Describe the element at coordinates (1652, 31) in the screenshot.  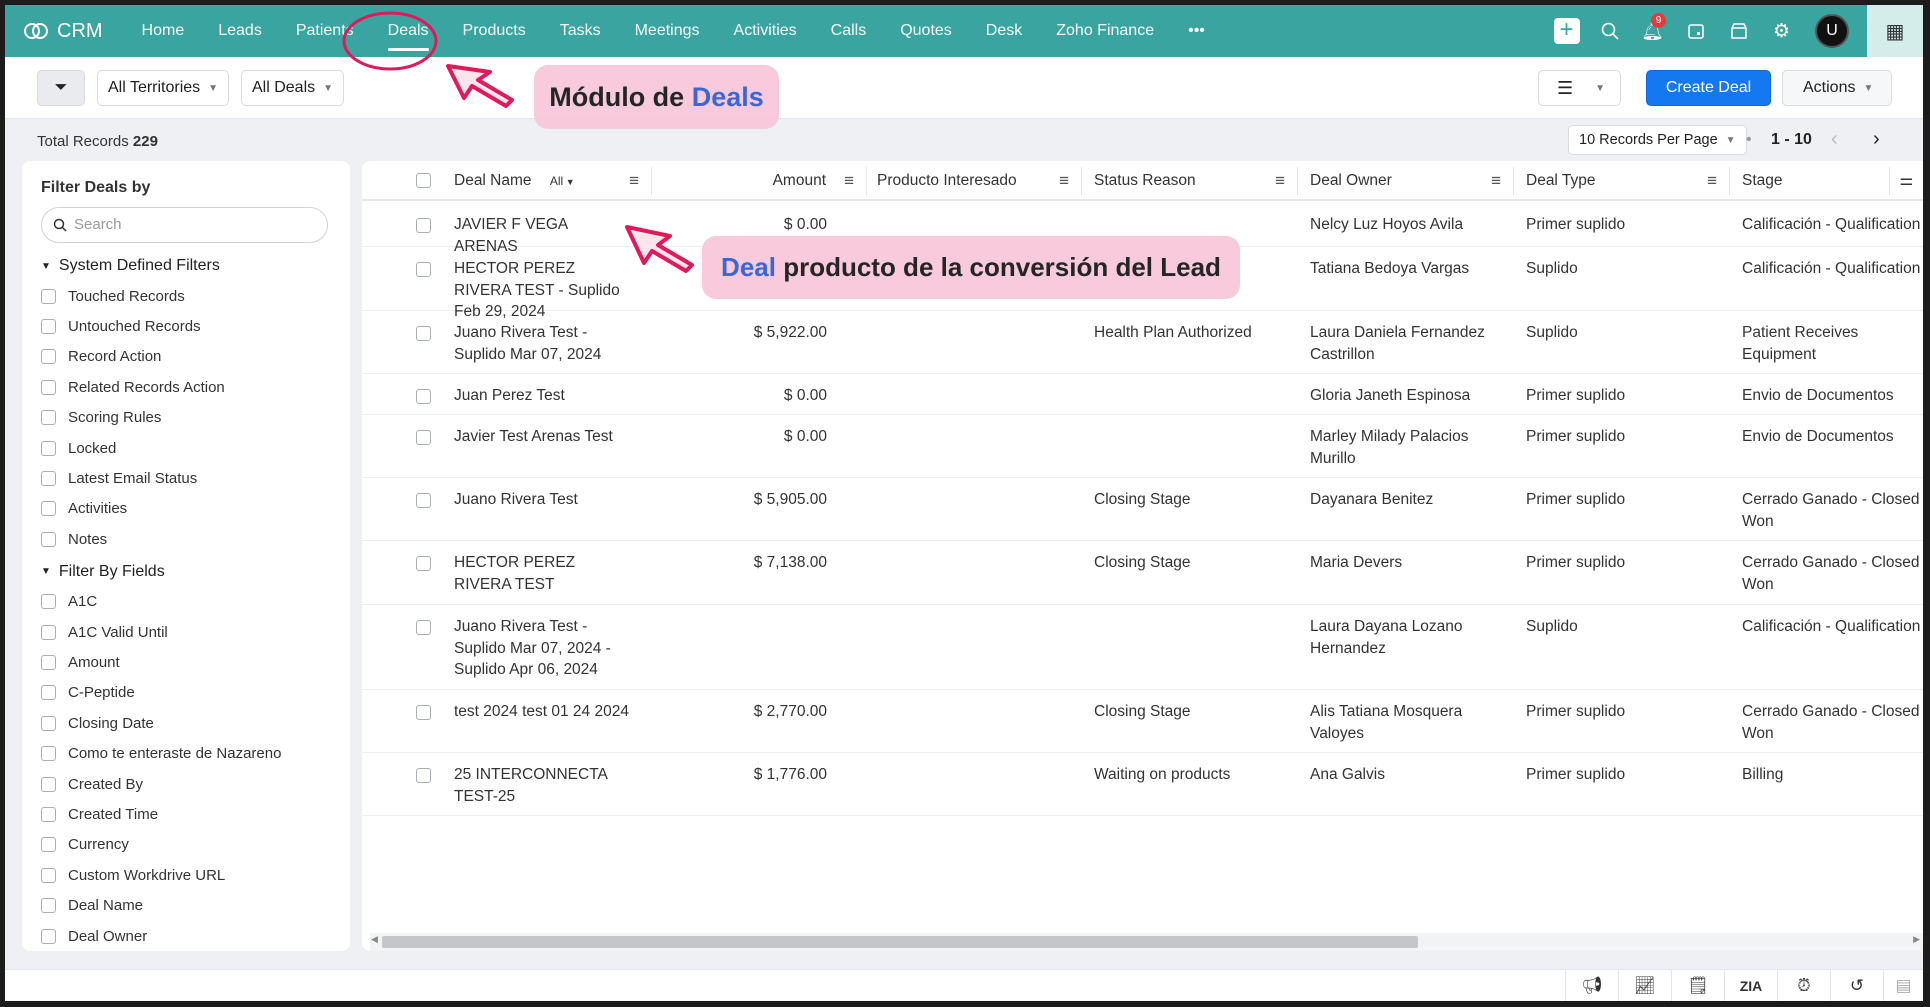
I see `notifications-button: 🔔︎ 9` at that location.